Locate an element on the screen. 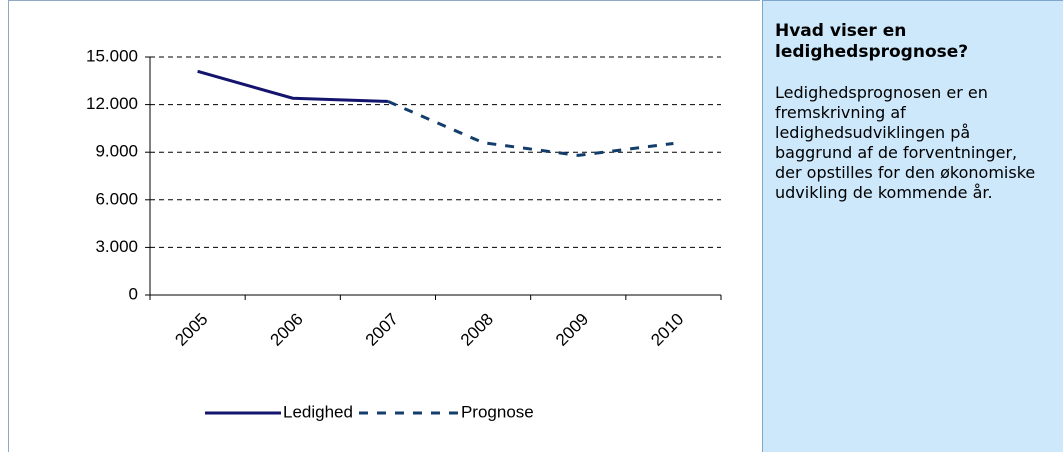 The image size is (1063, 452). y-tick-label: 6.000 is located at coordinates (116, 198).